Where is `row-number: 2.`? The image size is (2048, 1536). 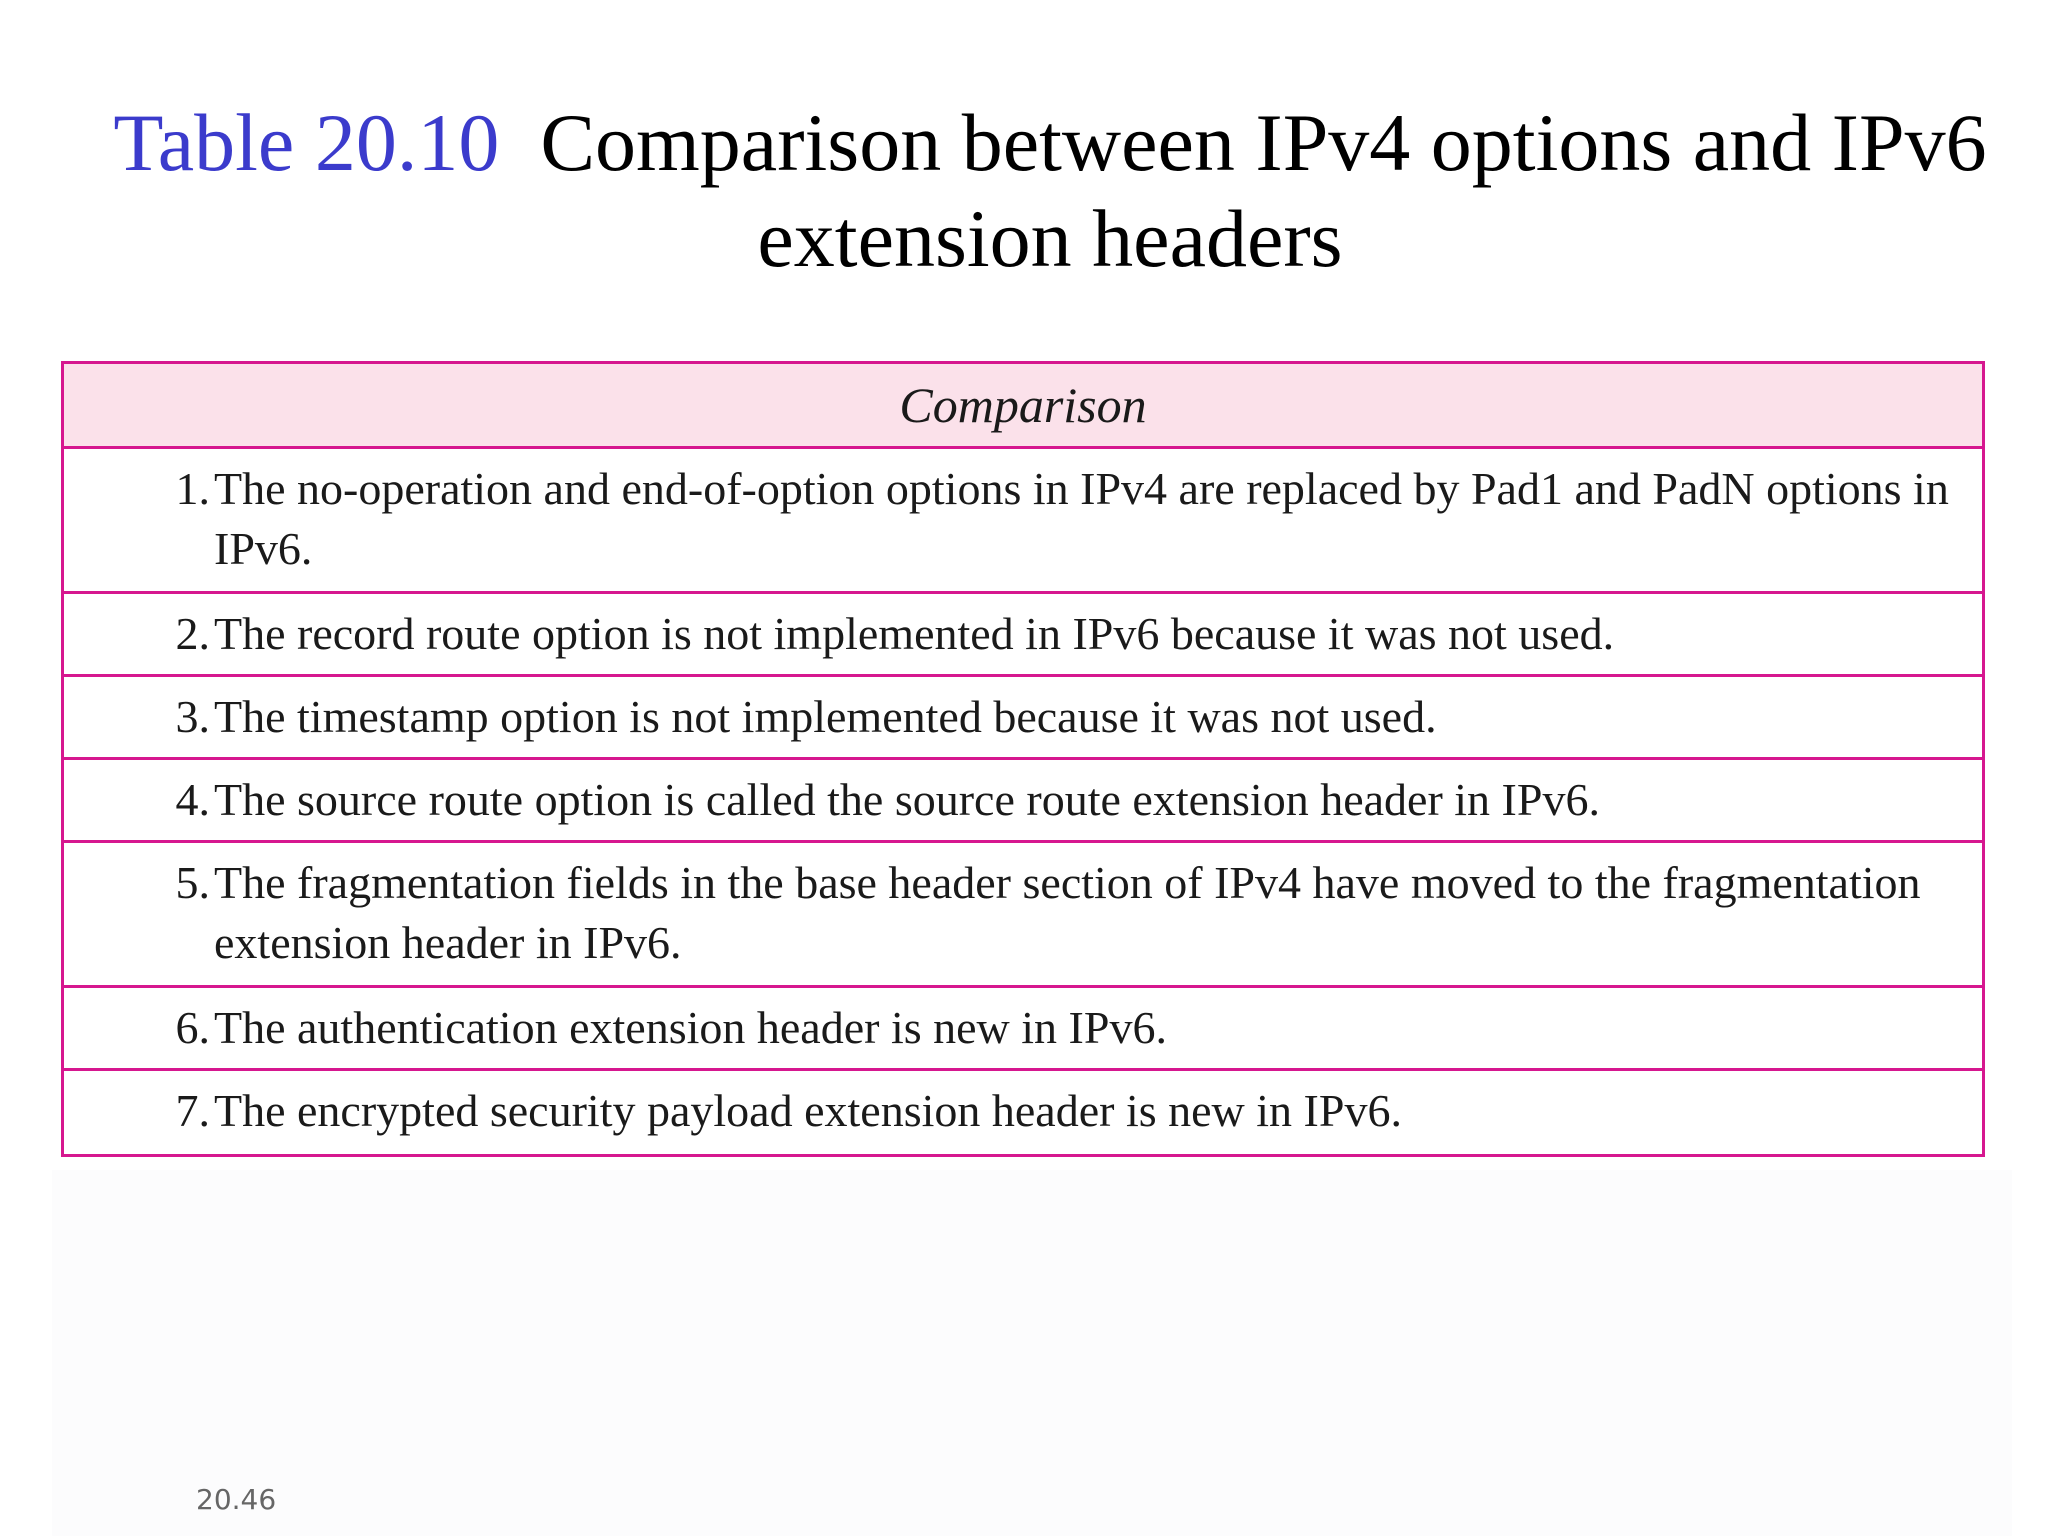
row-number: 2. is located at coordinates (193, 633).